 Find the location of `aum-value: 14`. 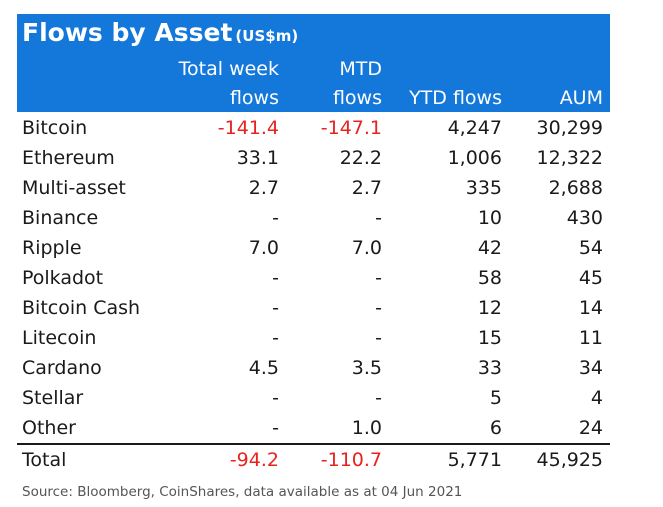

aum-value: 14 is located at coordinates (590, 308).